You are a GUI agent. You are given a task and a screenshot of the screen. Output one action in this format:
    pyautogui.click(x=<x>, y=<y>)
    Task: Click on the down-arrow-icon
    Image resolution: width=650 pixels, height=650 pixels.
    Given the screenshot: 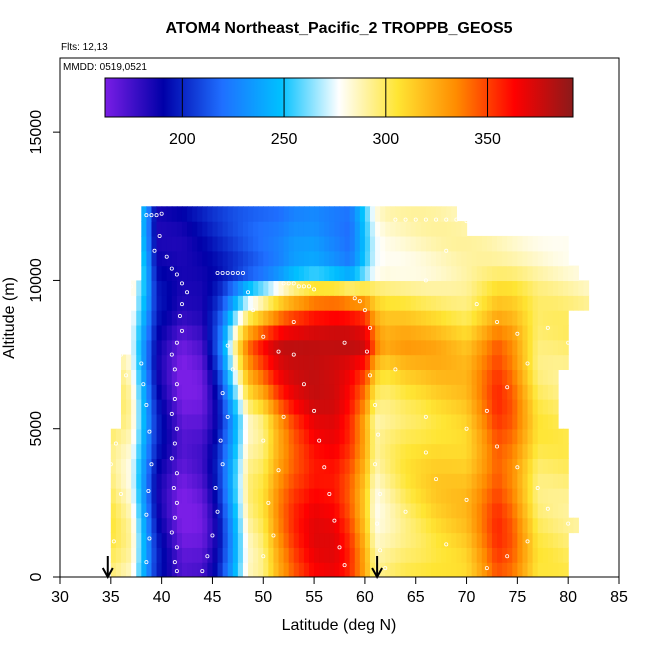 What is the action you would take?
    pyautogui.click(x=377, y=568)
    